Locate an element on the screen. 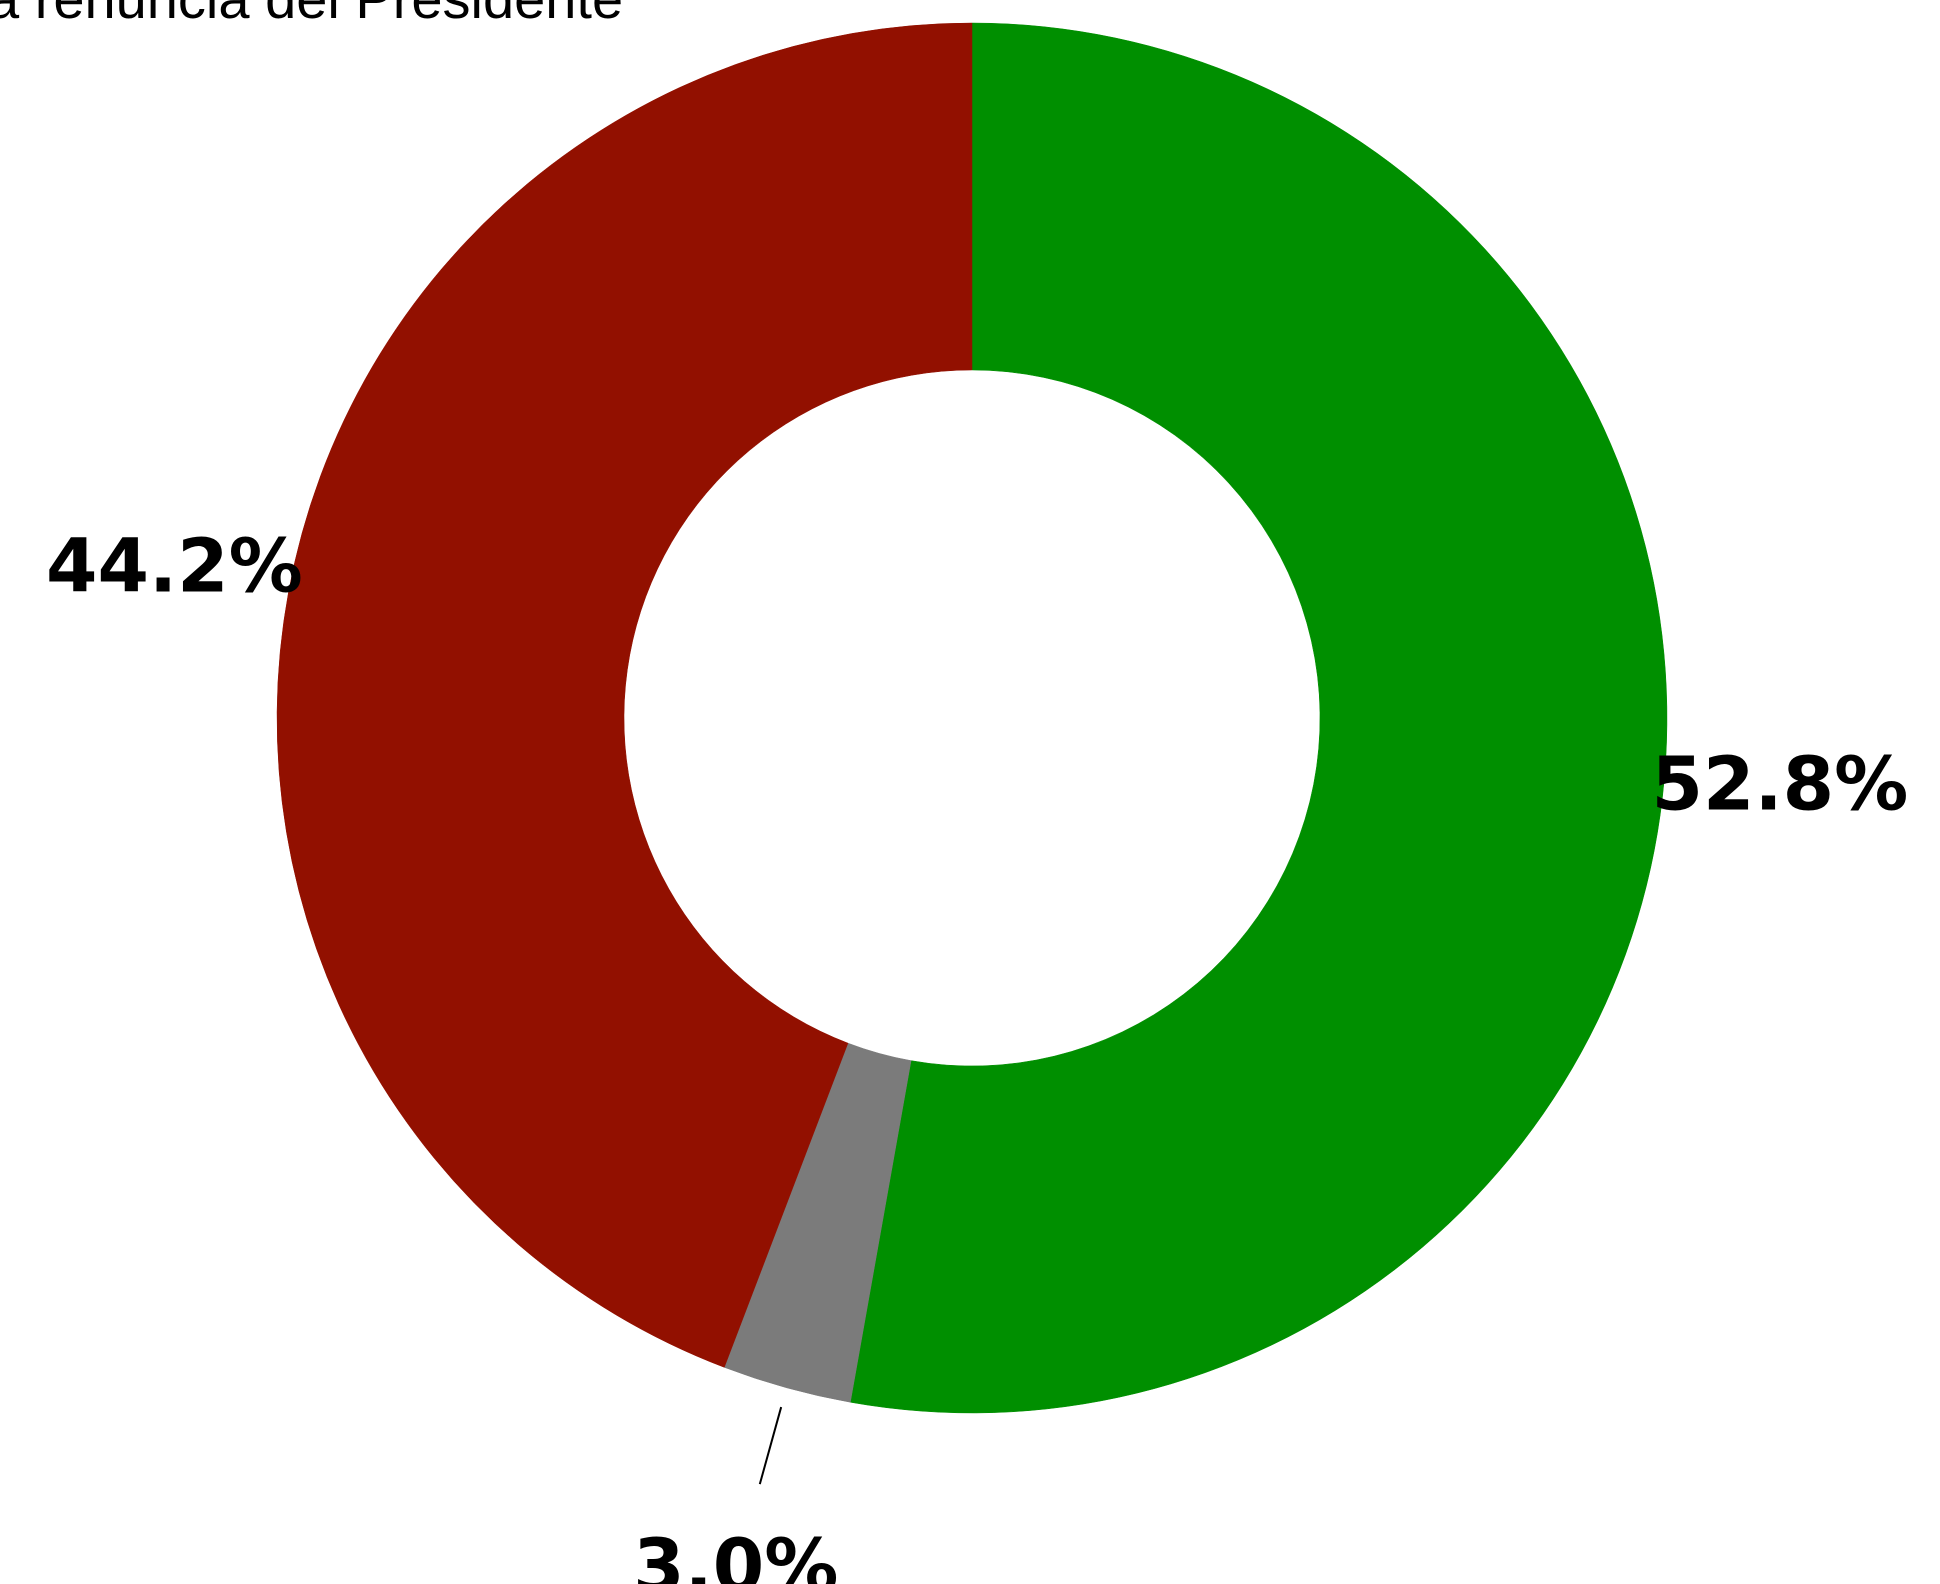  chart-title: a renuncia del Presidente is located at coordinates (311, 15).